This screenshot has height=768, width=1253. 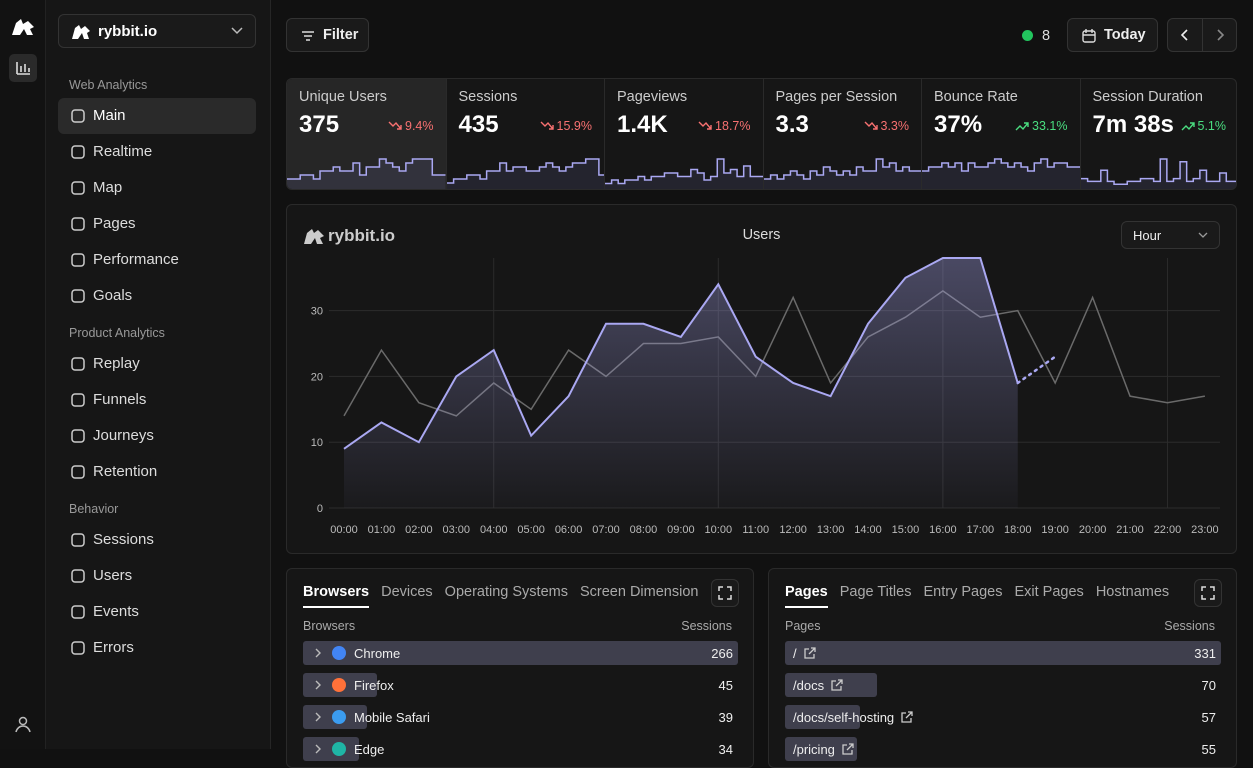 I want to click on table-row: / 331, so click(x=1003, y=653).